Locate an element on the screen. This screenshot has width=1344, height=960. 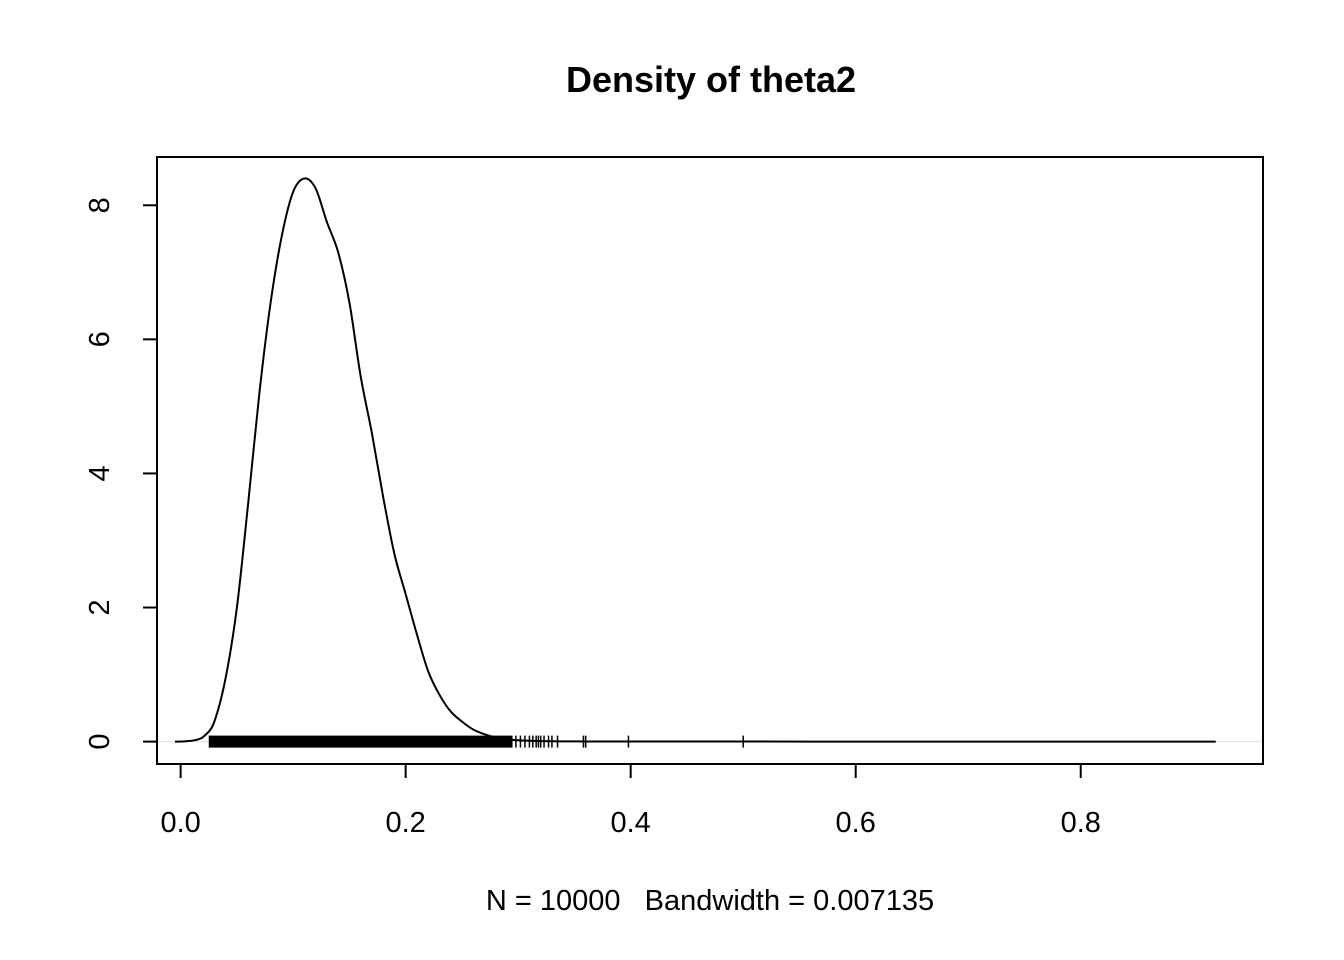
rug-dense-band is located at coordinates (360, 741).